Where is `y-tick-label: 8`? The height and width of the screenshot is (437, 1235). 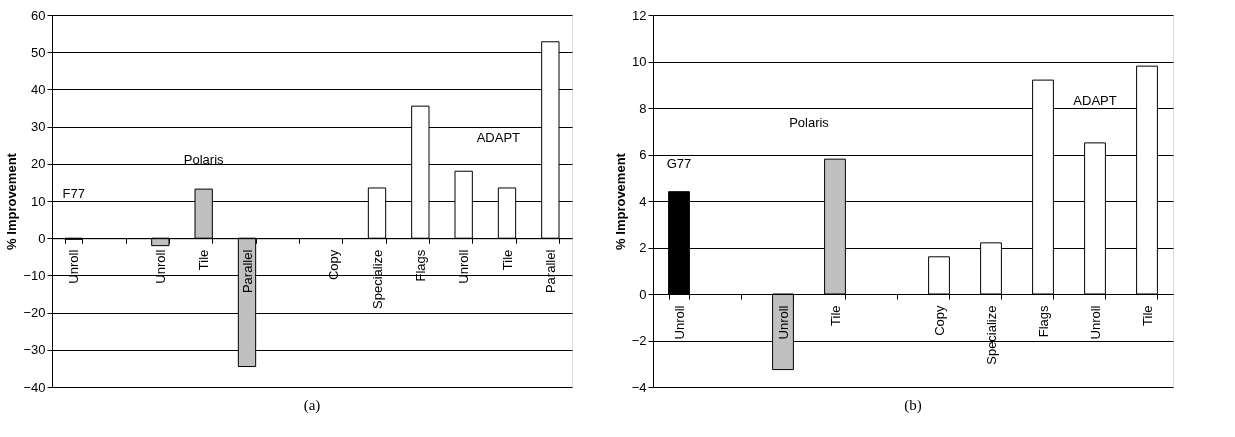
y-tick-label: 8 is located at coordinates (643, 108).